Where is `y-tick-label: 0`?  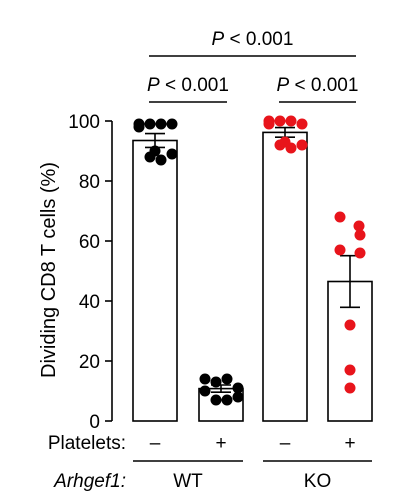 y-tick-label: 0 is located at coordinates (94, 422).